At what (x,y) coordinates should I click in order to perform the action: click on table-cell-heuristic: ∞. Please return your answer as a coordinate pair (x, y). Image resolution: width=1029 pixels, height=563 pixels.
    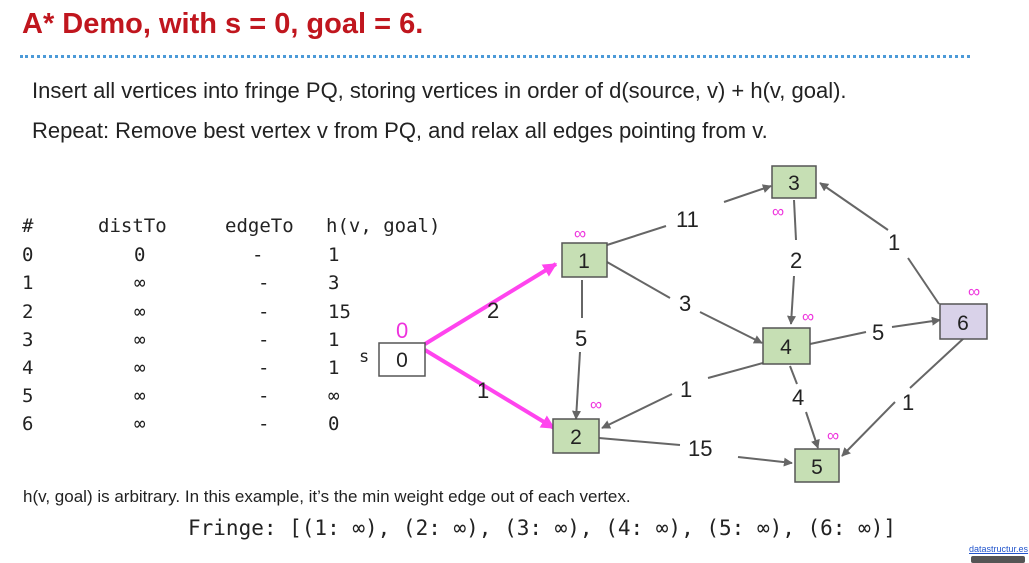
    Looking at the image, I should click on (334, 396).